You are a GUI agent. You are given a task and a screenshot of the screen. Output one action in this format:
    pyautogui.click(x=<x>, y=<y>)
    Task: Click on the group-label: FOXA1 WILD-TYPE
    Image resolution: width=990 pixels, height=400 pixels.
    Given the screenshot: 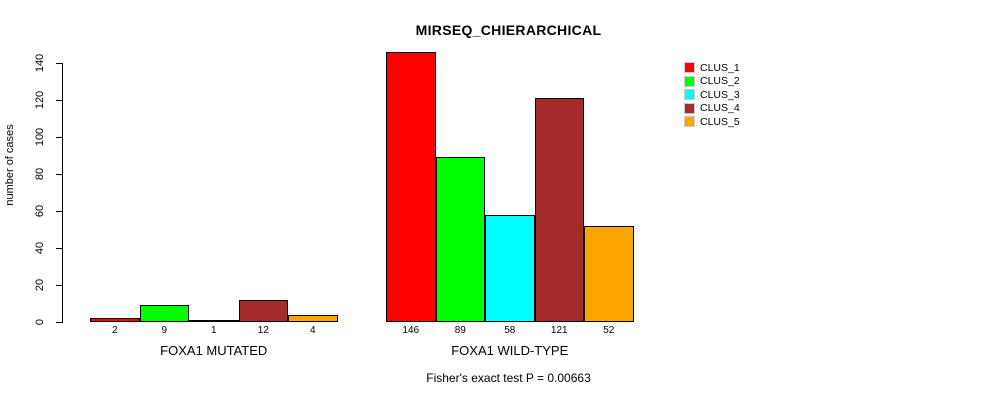 What is the action you would take?
    pyautogui.click(x=510, y=350)
    